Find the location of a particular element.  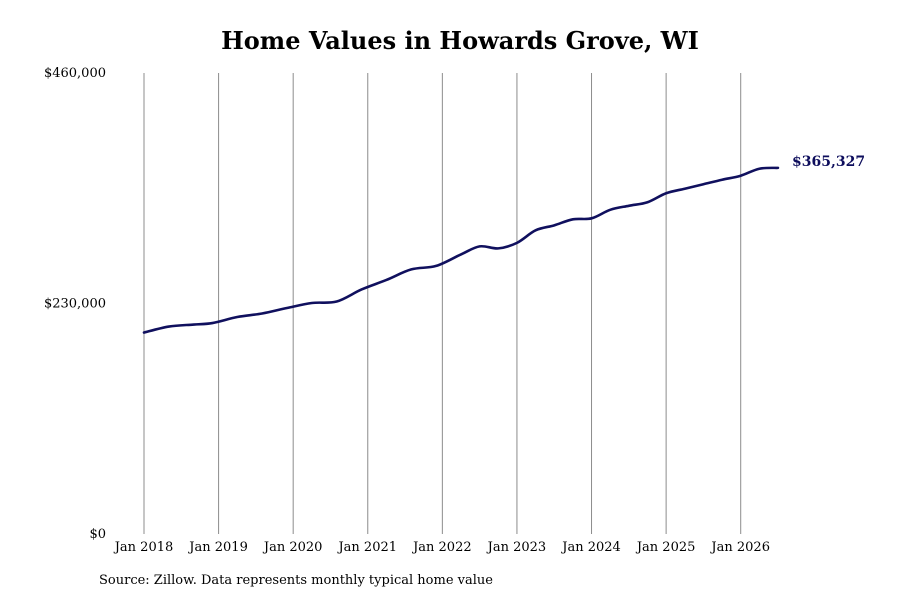

y-tick-label: $0 is located at coordinates (97, 534).